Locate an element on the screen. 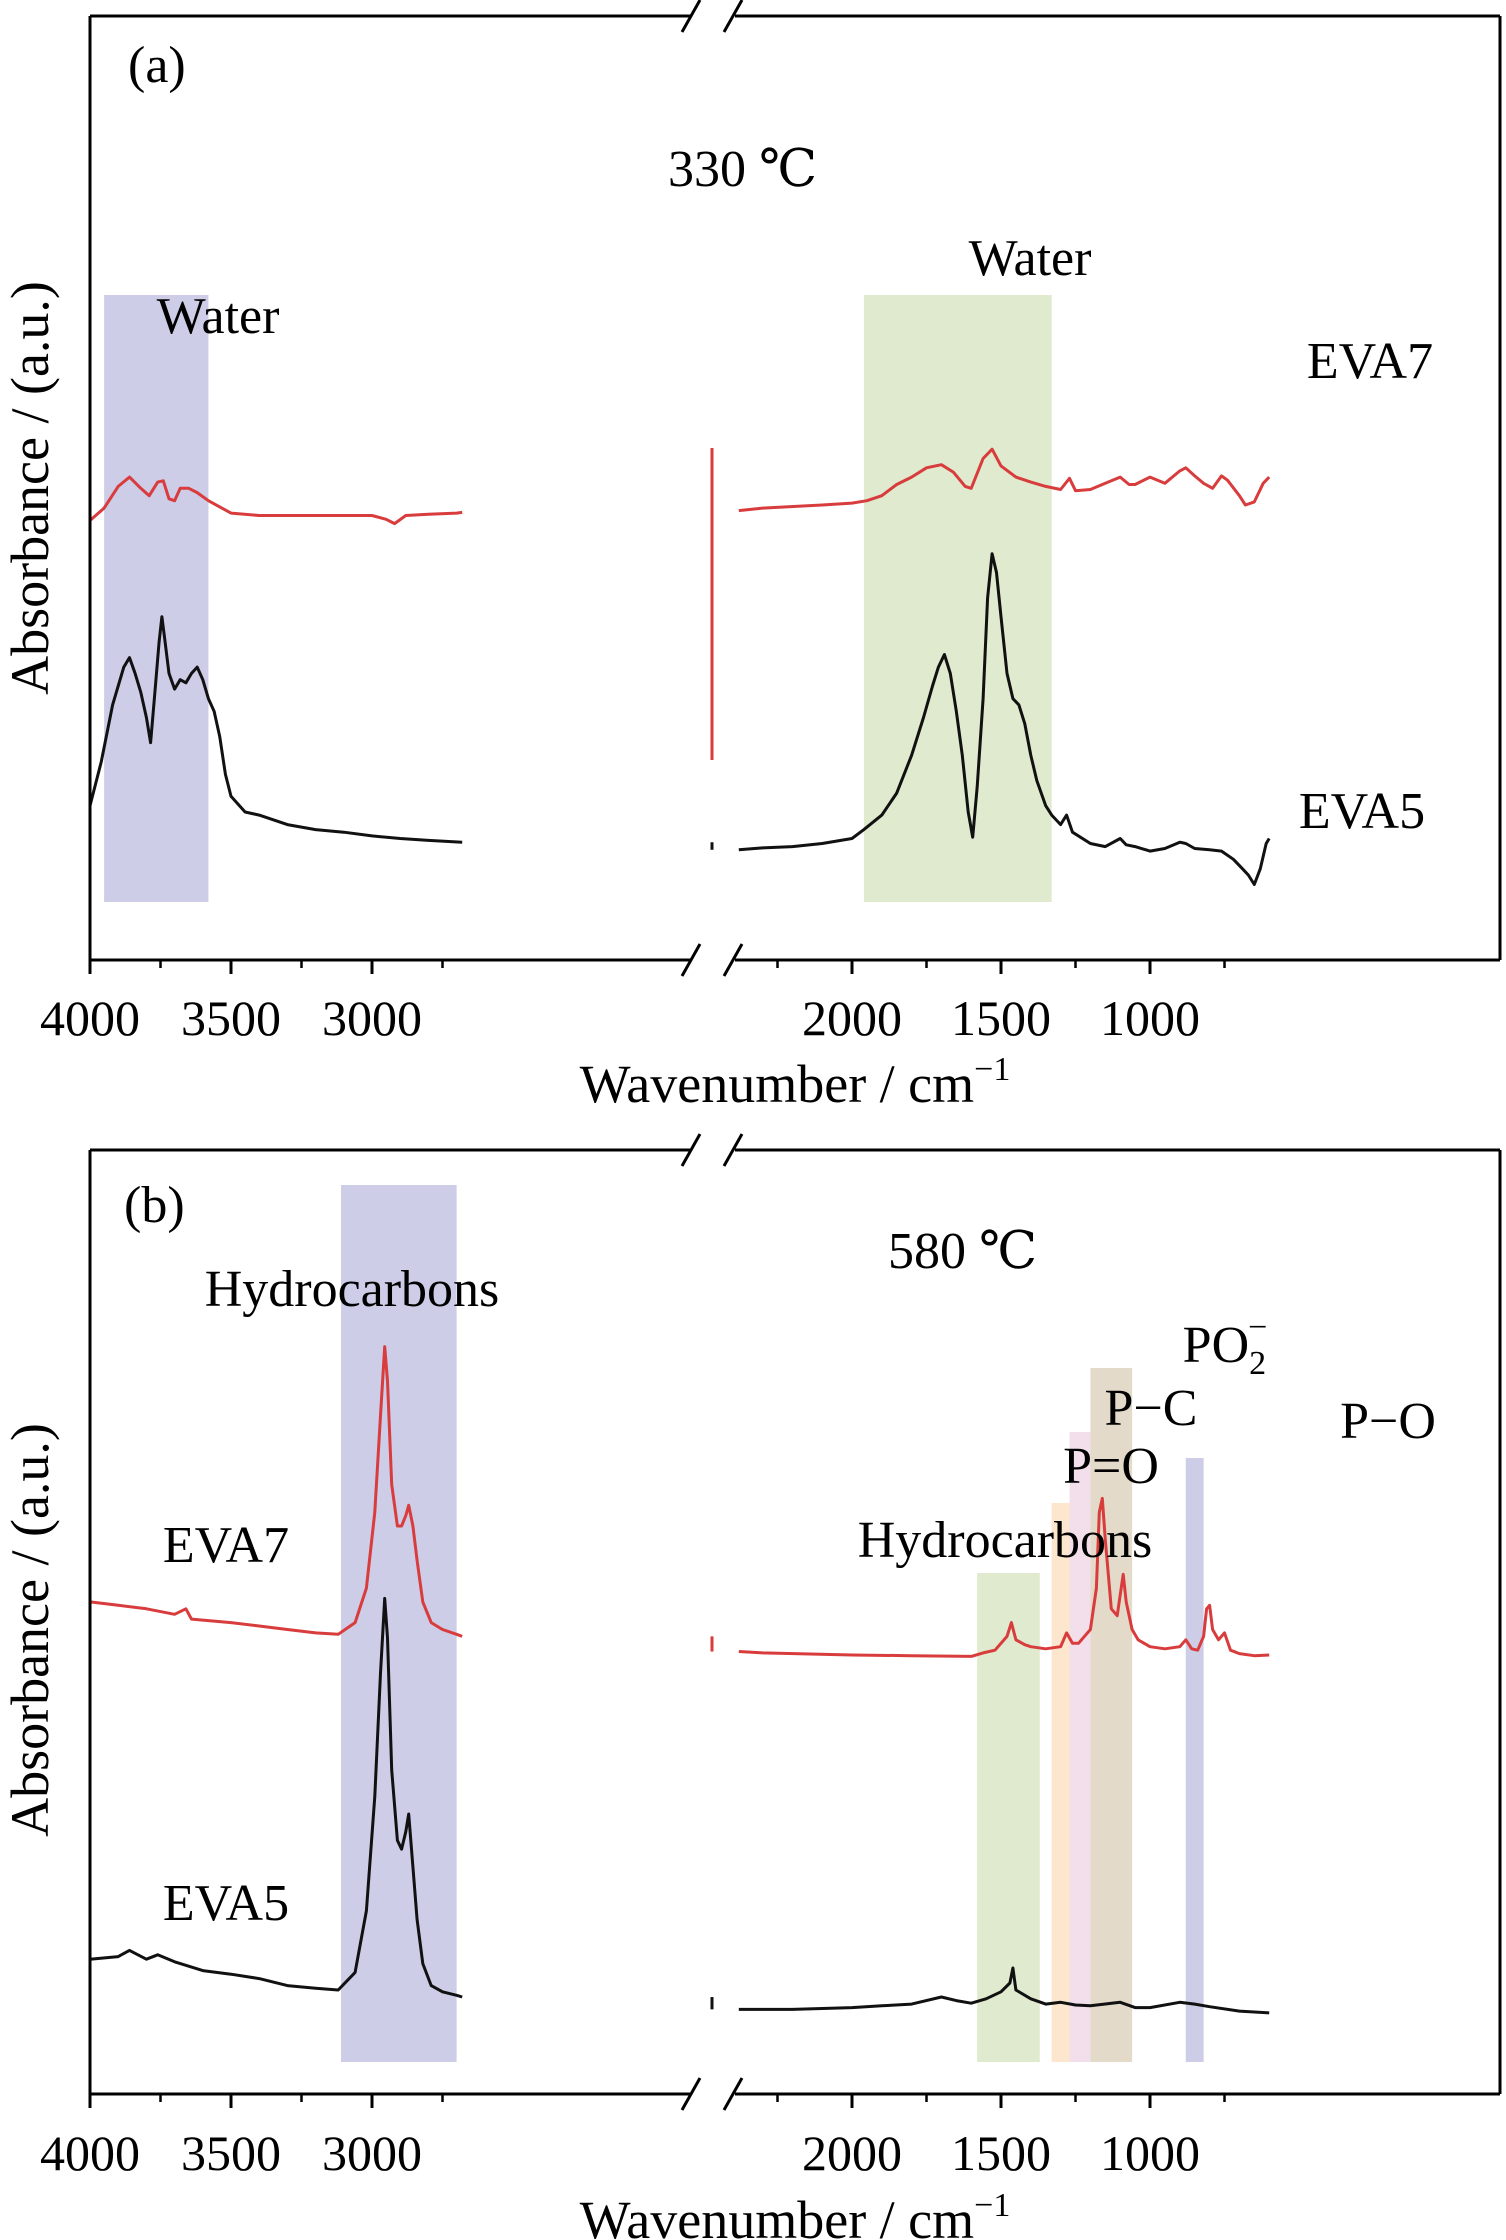  region-label: P−O is located at coordinates (1388, 1421).